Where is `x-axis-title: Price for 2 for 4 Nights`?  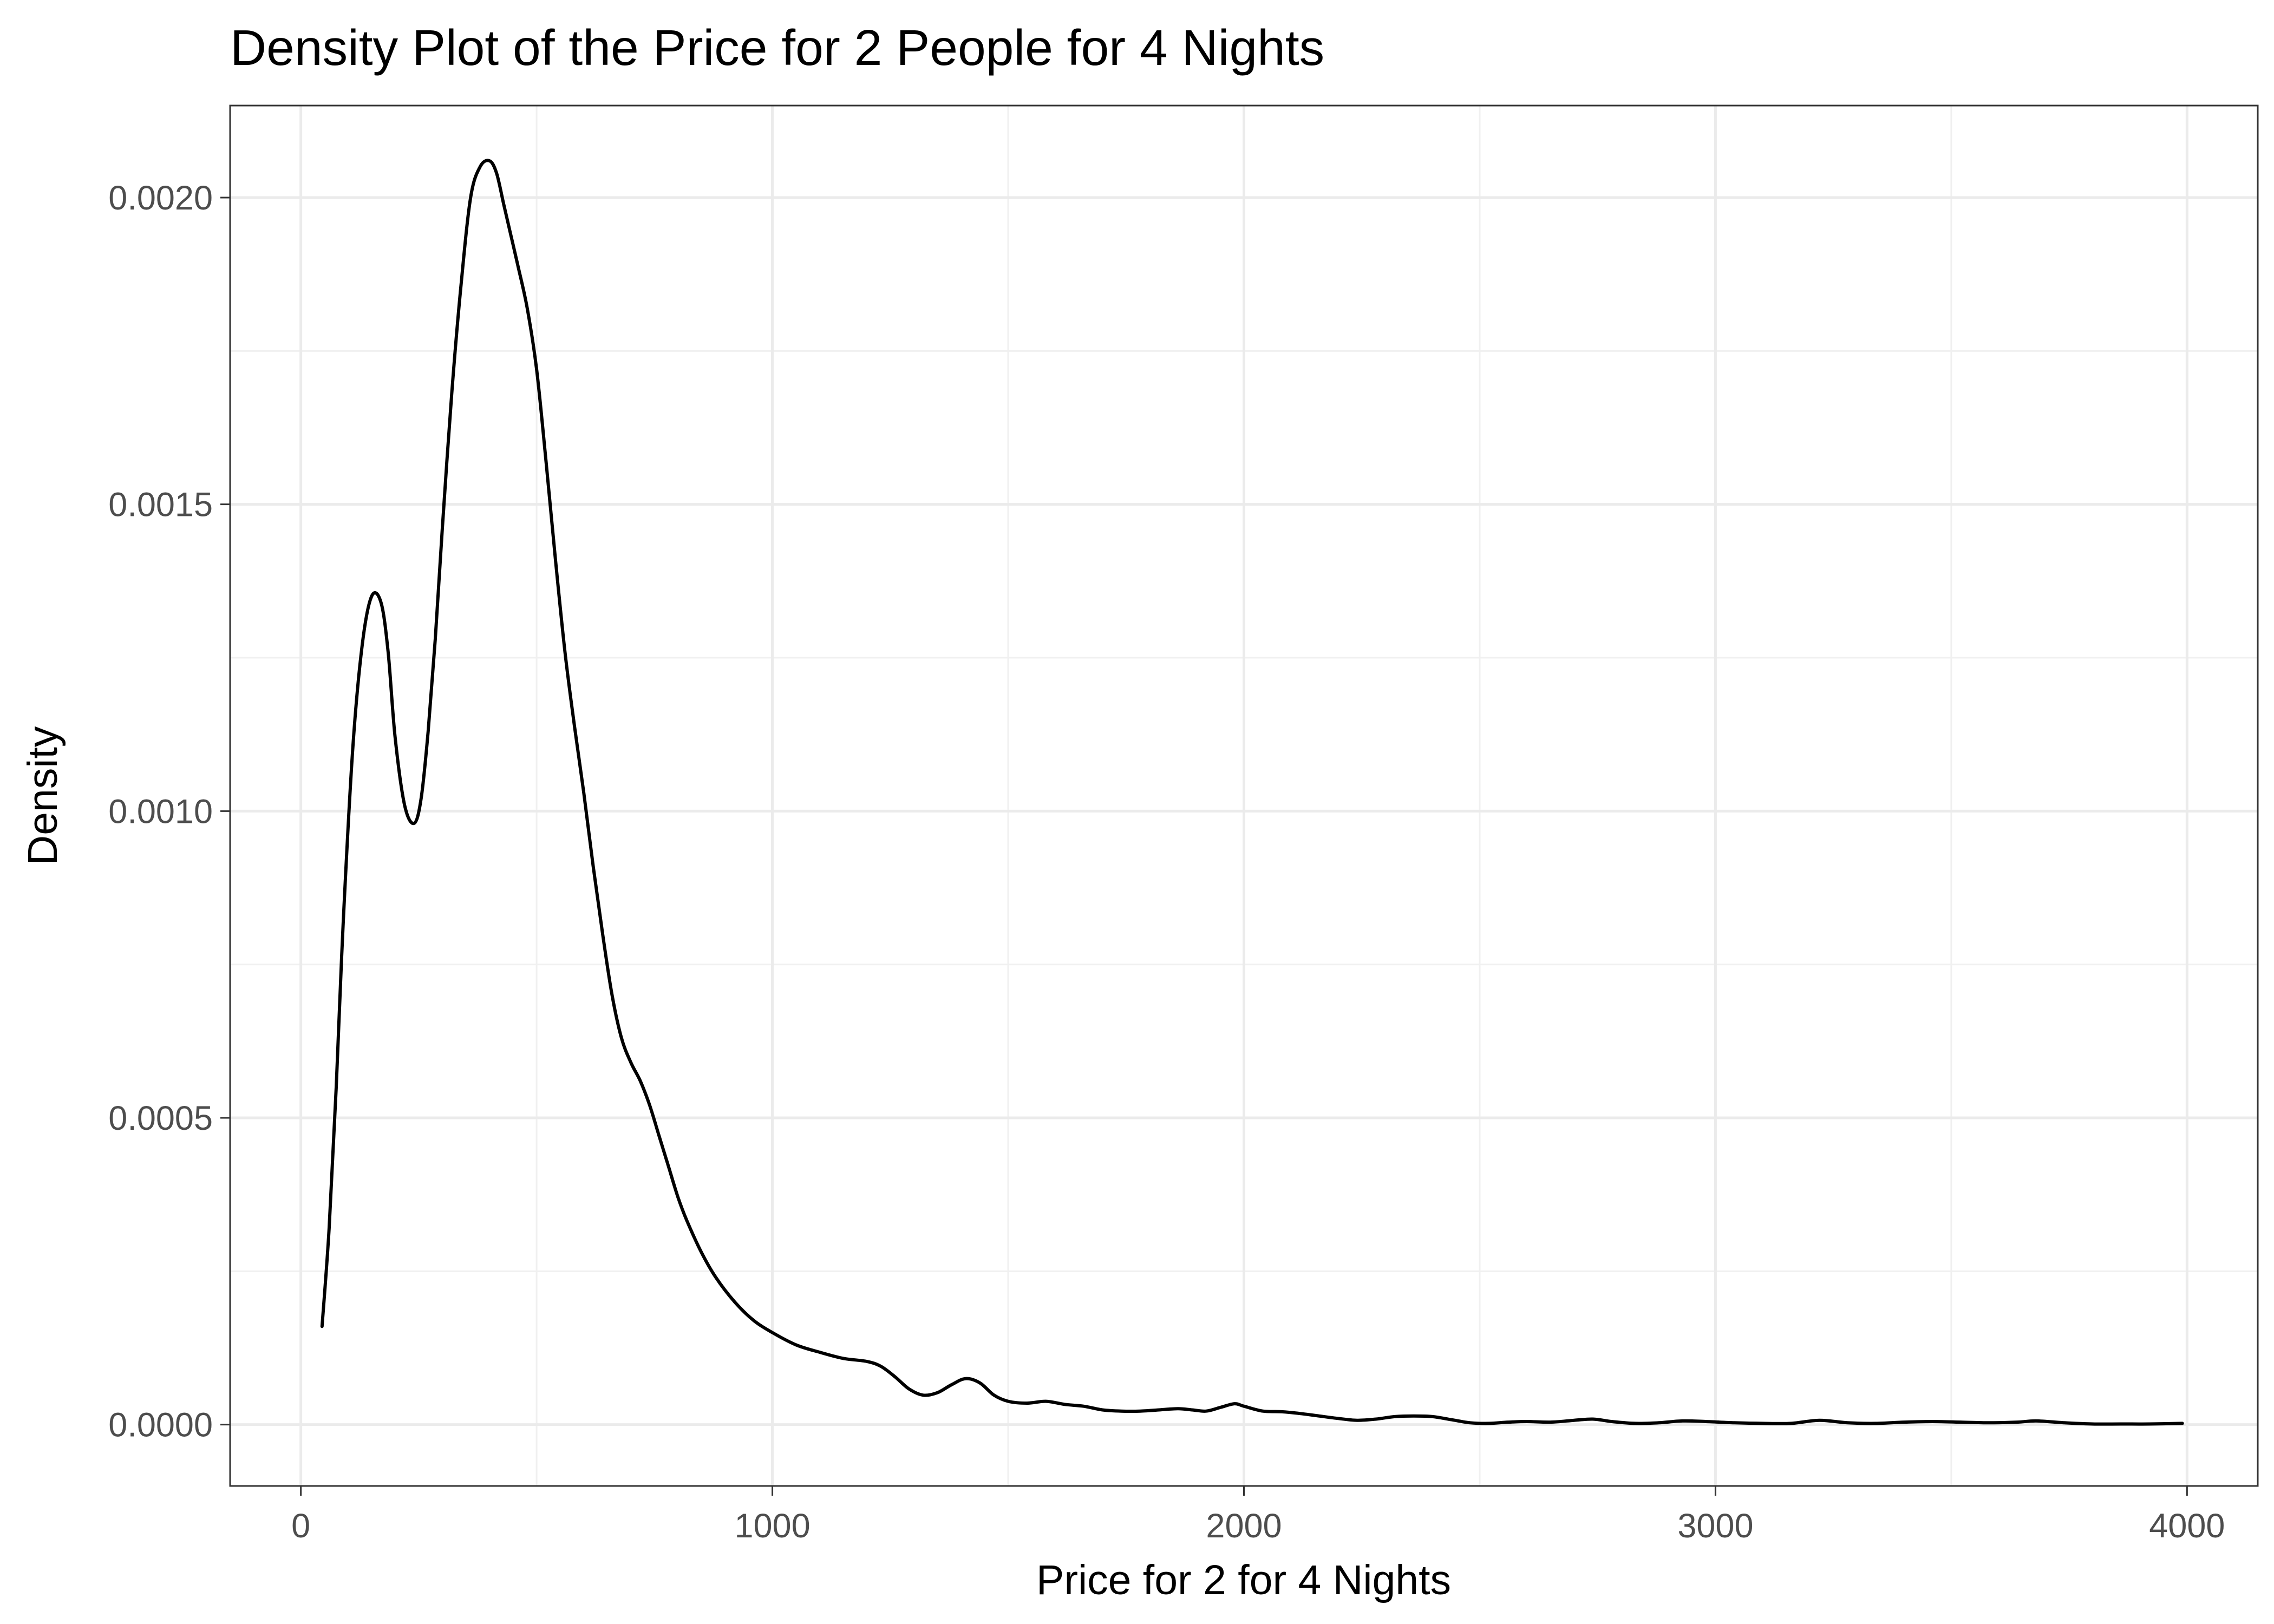 x-axis-title: Price for 2 for 4 Nights is located at coordinates (1243, 1580).